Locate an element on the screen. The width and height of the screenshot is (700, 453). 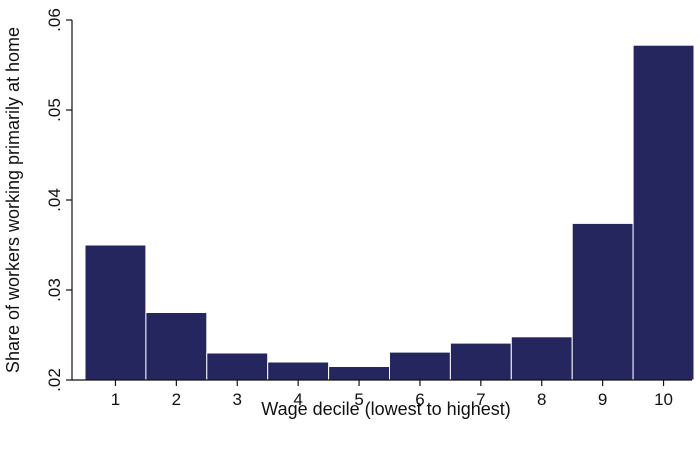
x-ticks-group: 1 2 3 4 5 6 7 8 9 10 is located at coordinates (392, 394).